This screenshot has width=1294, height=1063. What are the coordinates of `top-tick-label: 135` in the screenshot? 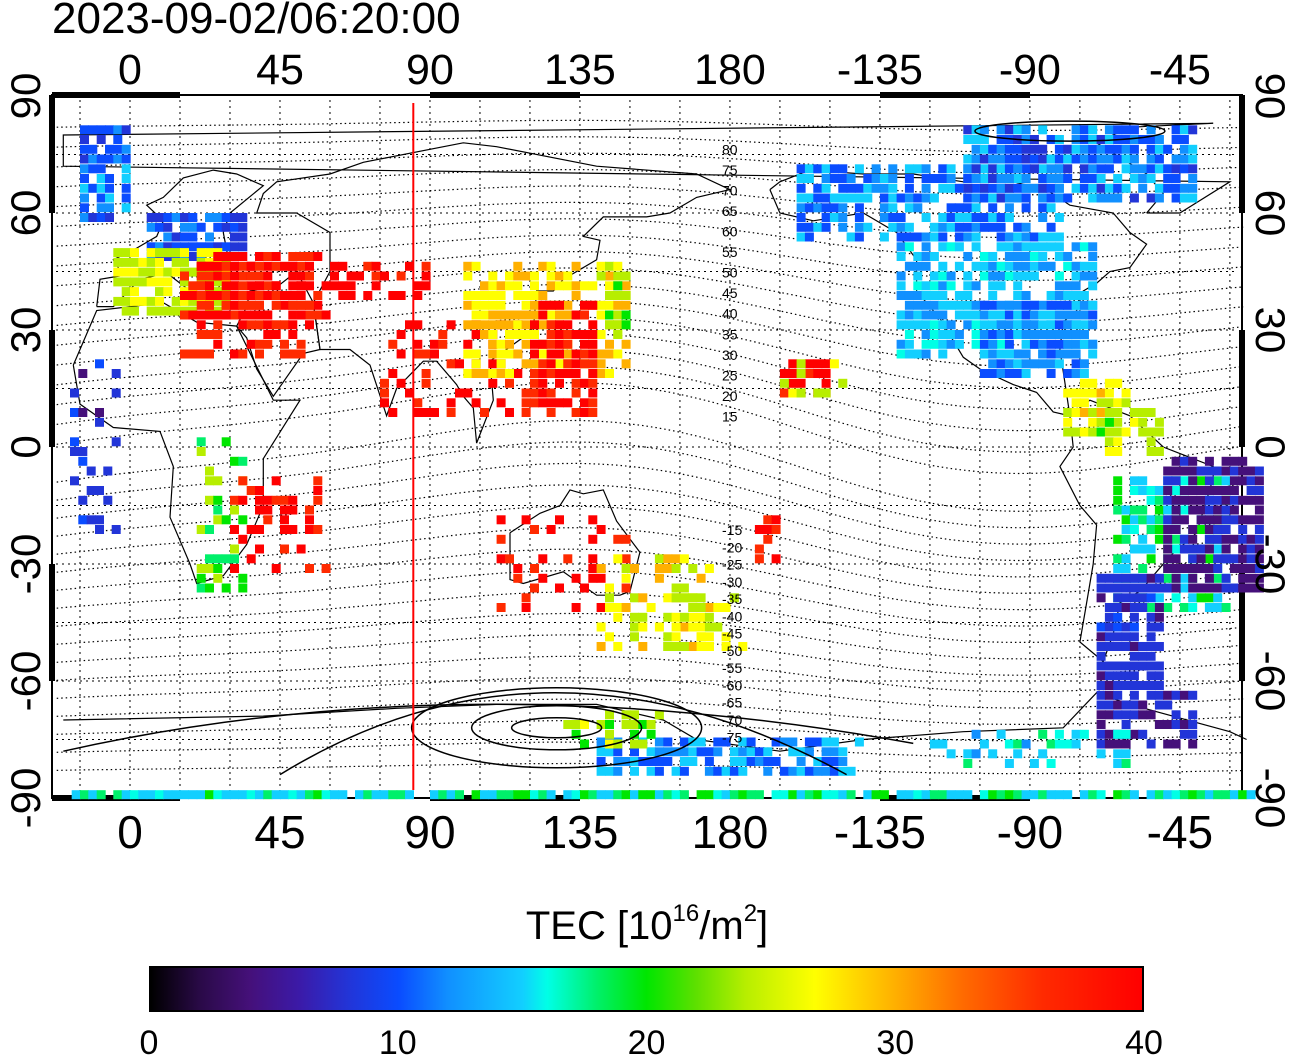 It's located at (580, 70).